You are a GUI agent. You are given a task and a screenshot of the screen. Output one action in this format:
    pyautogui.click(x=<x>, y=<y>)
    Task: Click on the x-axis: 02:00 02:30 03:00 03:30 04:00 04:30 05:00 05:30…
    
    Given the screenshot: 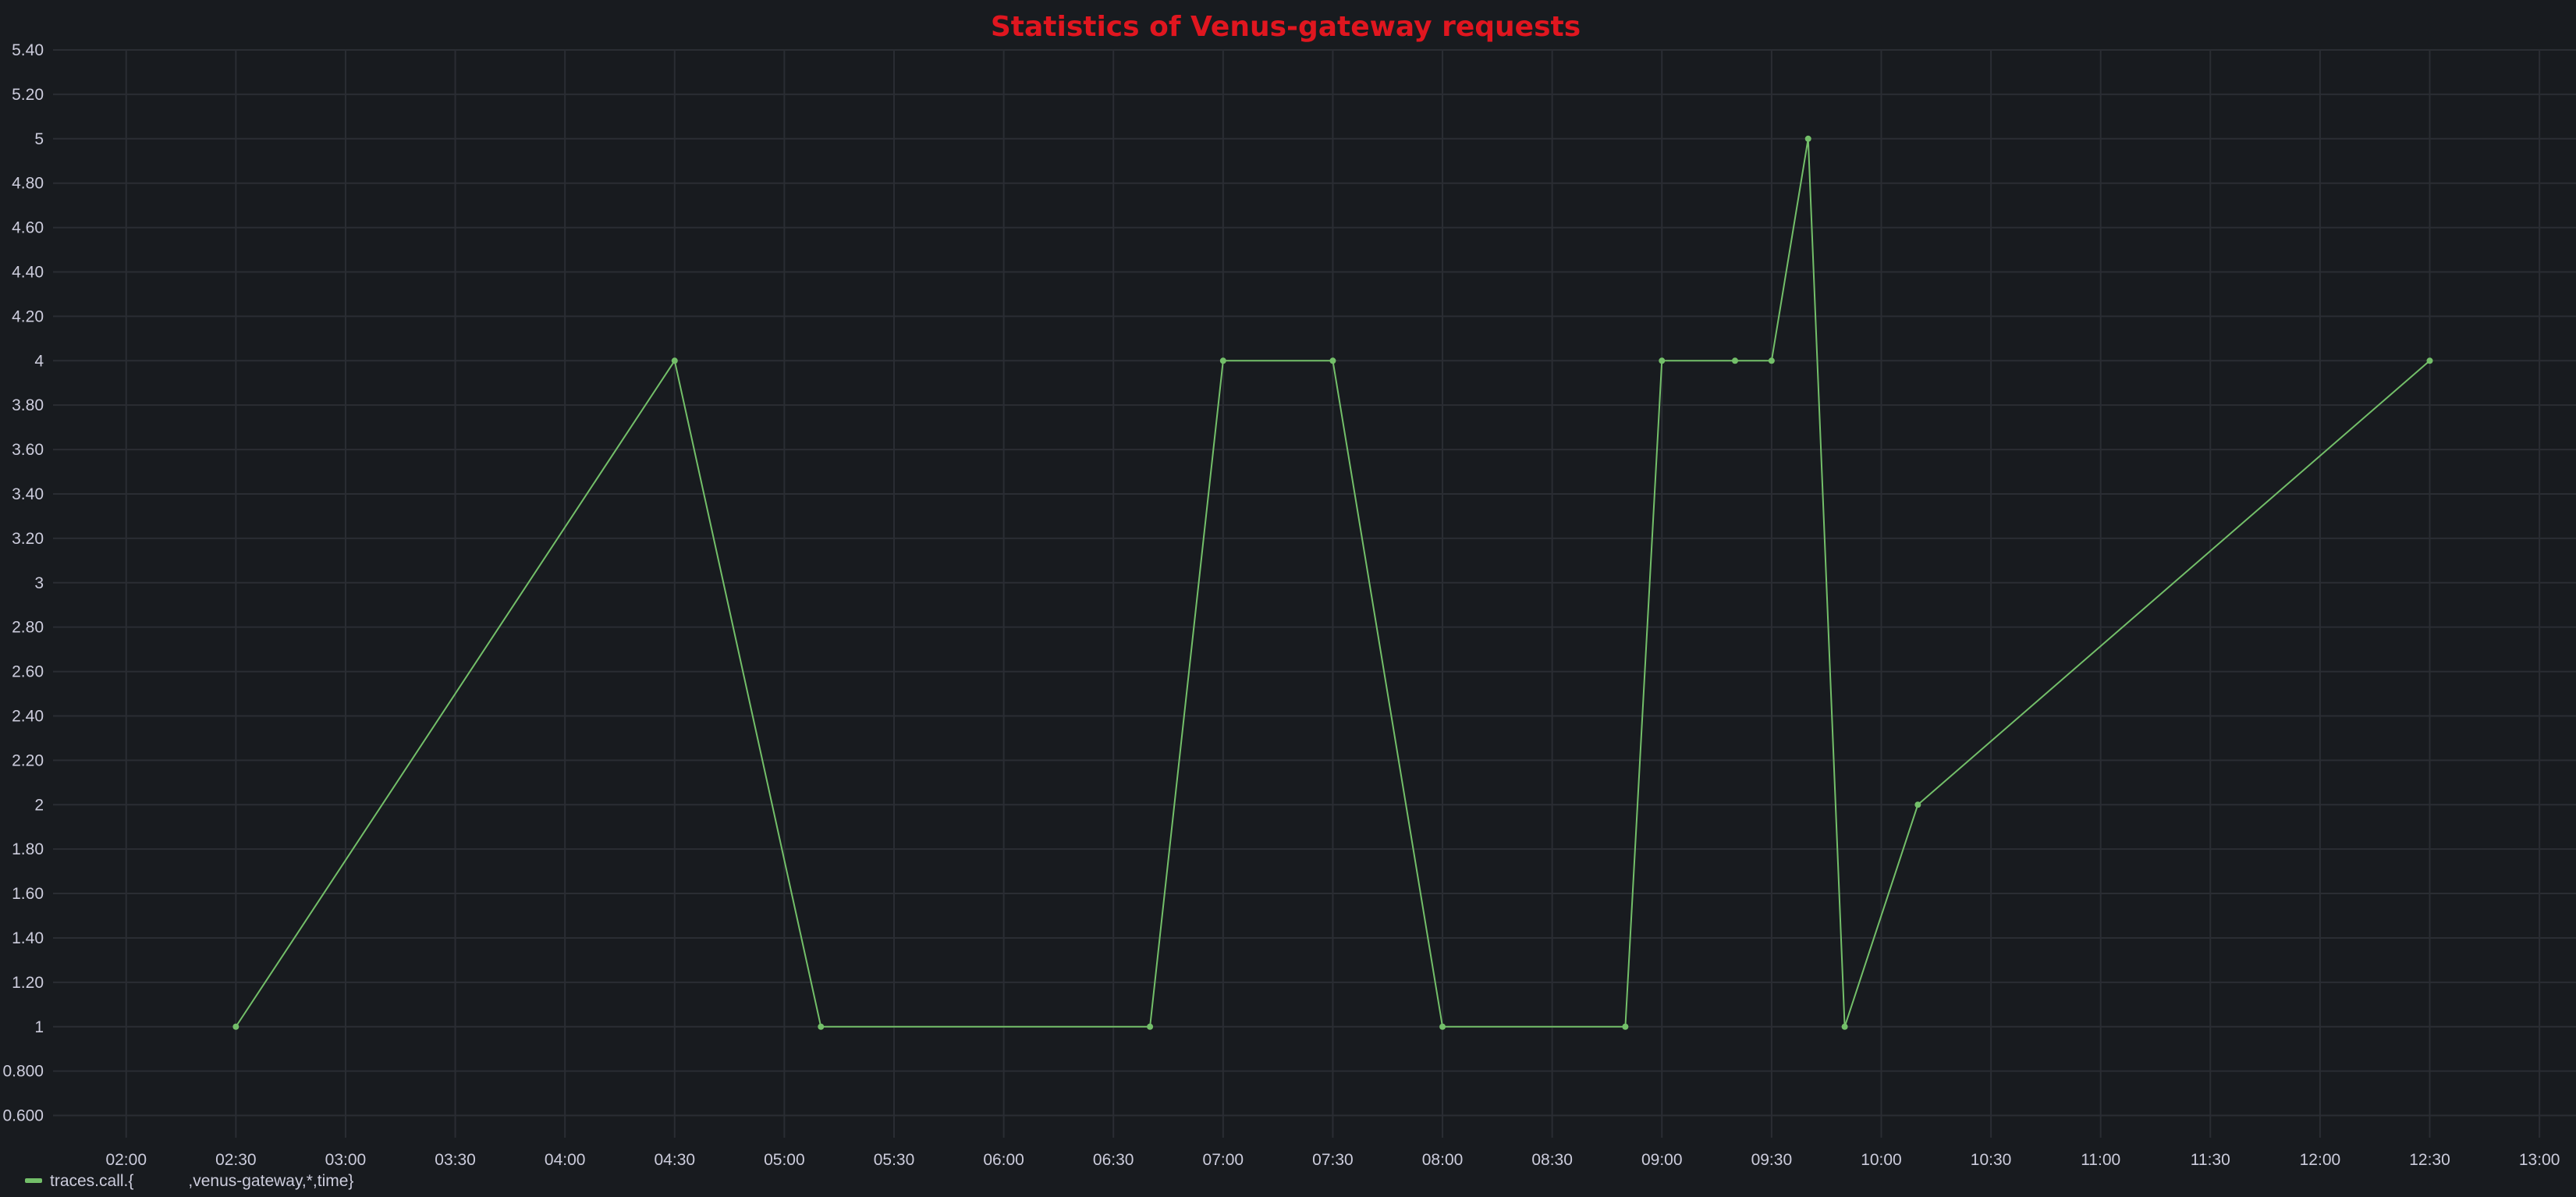 What is the action you would take?
    pyautogui.click(x=1332, y=1160)
    